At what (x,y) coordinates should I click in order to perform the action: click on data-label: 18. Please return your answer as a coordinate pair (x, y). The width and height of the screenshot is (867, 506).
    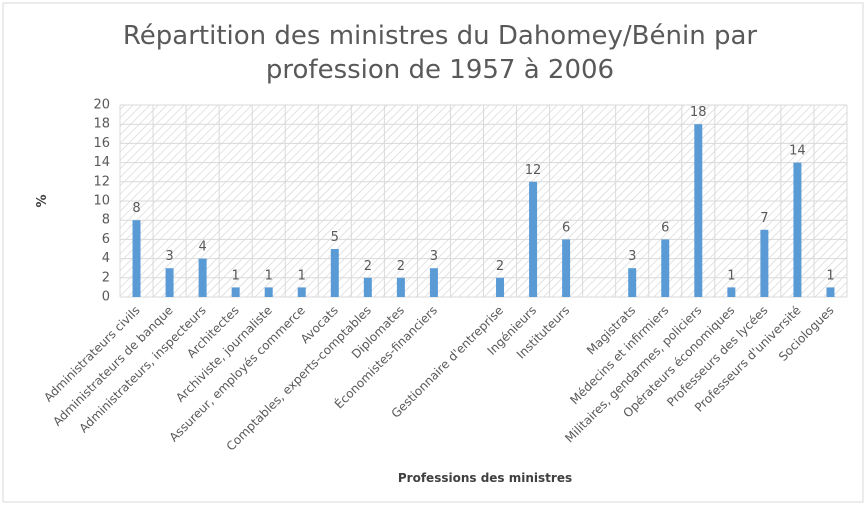
    Looking at the image, I should click on (698, 112).